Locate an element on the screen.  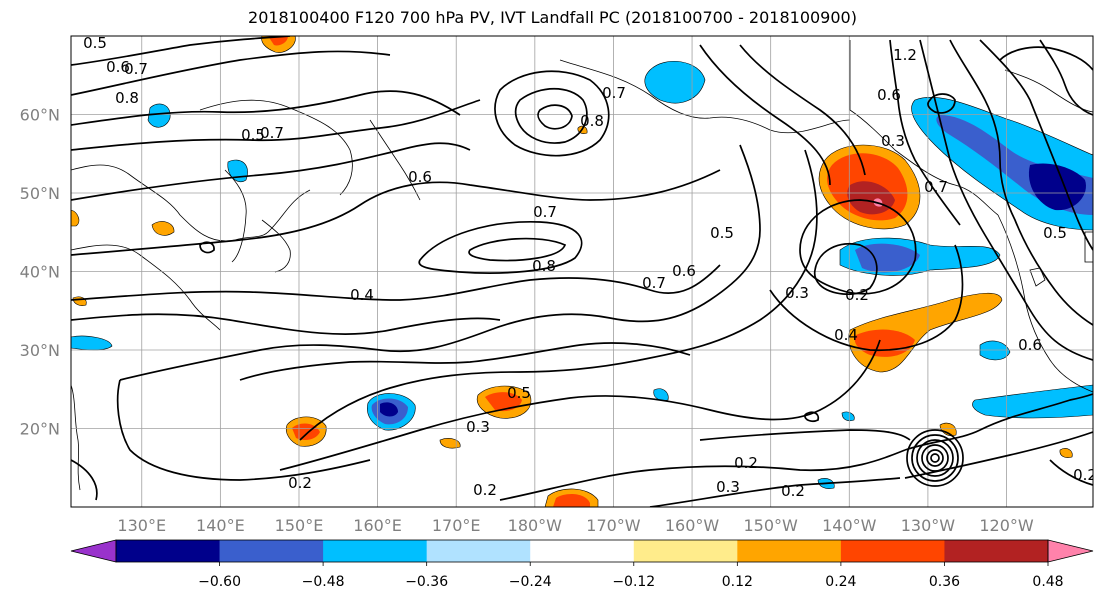
longitude-label: 130°E is located at coordinates (141, 525).